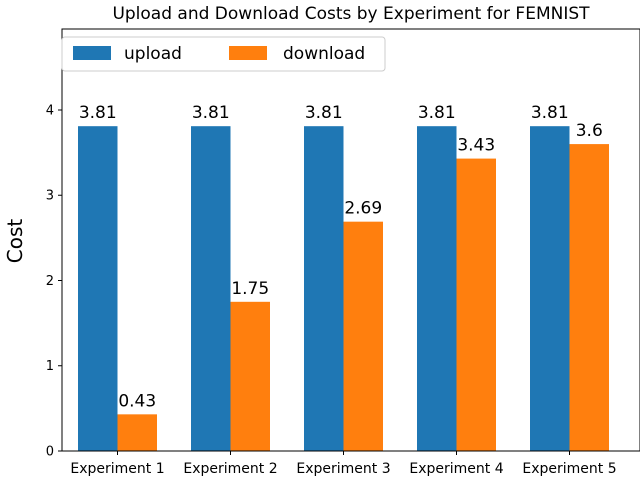 The width and height of the screenshot is (640, 480). What do you see at coordinates (50, 366) in the screenshot?
I see `y-tick-label: 1` at bounding box center [50, 366].